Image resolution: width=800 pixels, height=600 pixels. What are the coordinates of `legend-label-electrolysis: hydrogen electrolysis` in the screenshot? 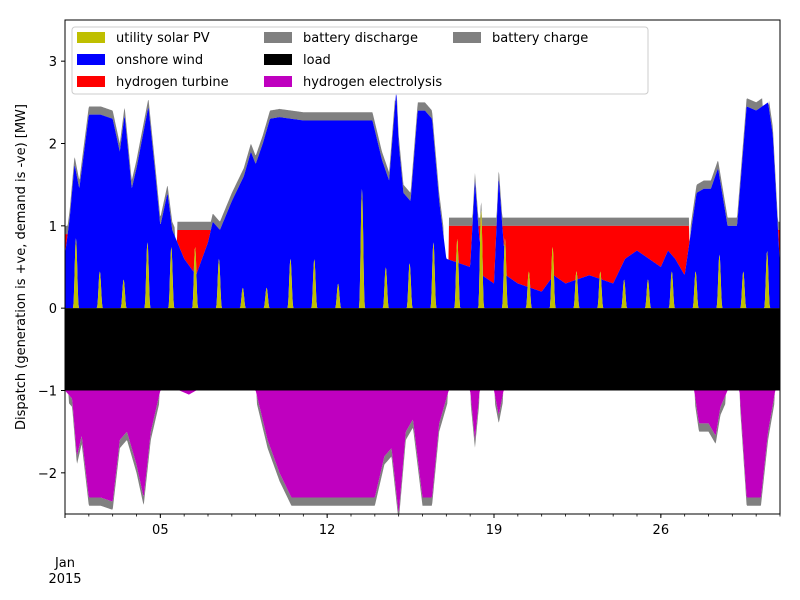 It's located at (372, 82).